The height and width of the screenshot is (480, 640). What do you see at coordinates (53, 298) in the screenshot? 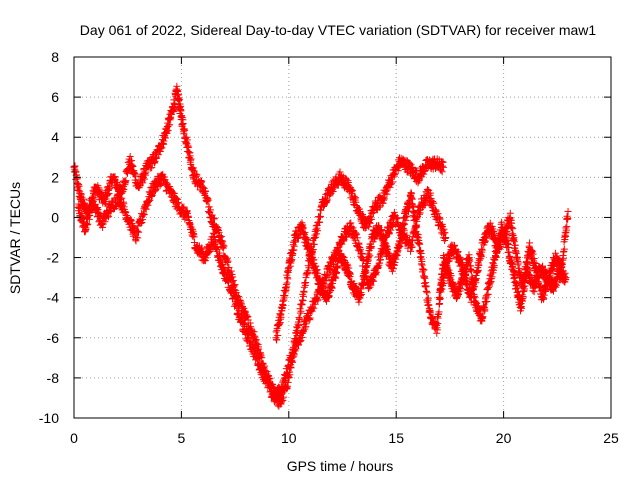
I see `y-tick-label: -4` at bounding box center [53, 298].